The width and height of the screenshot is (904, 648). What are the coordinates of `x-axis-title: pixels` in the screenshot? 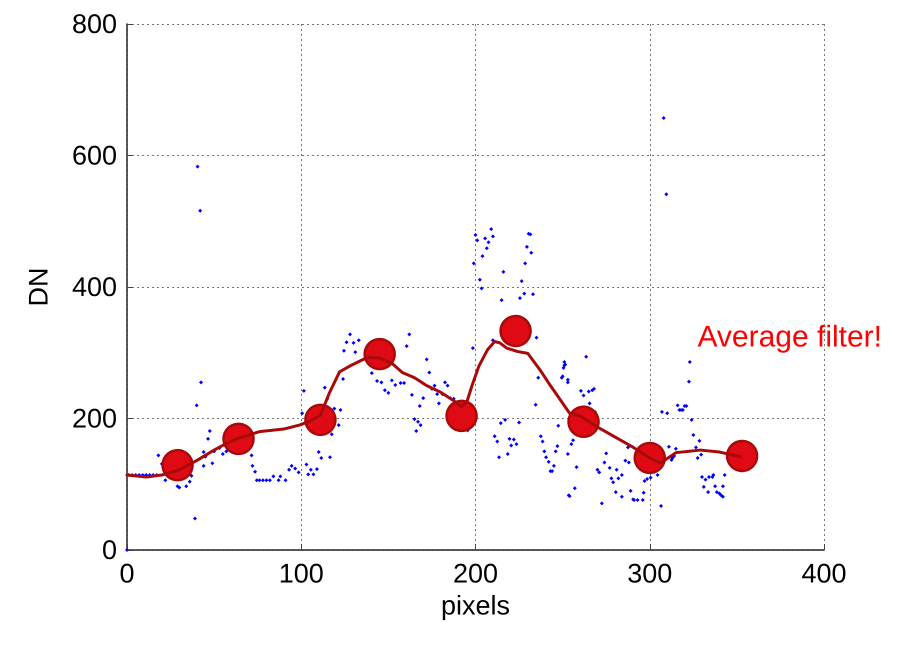 It's located at (475, 605).